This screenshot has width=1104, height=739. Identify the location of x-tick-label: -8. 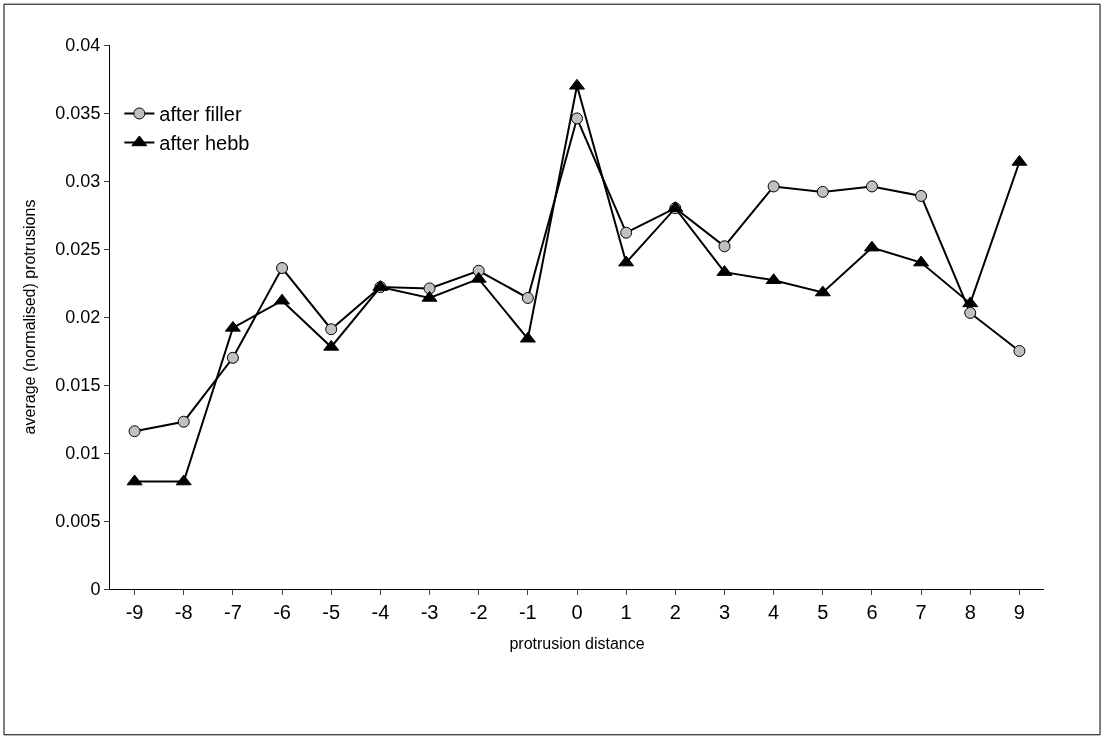
(183, 612).